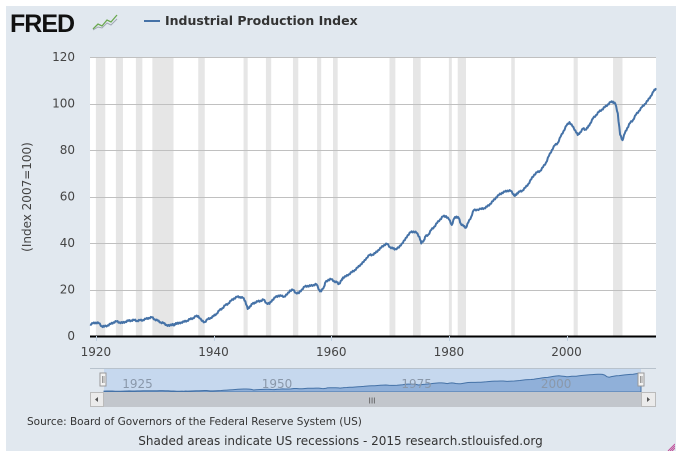 The image size is (681, 457). I want to click on arrow-left-icon, so click(96, 399).